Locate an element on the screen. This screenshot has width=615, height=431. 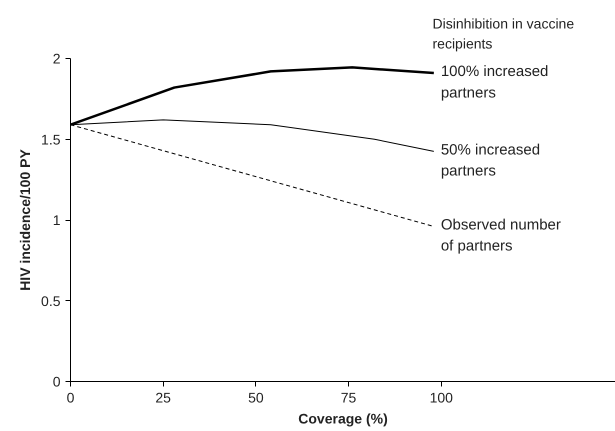
x-tick-label: 100 is located at coordinates (442, 398).